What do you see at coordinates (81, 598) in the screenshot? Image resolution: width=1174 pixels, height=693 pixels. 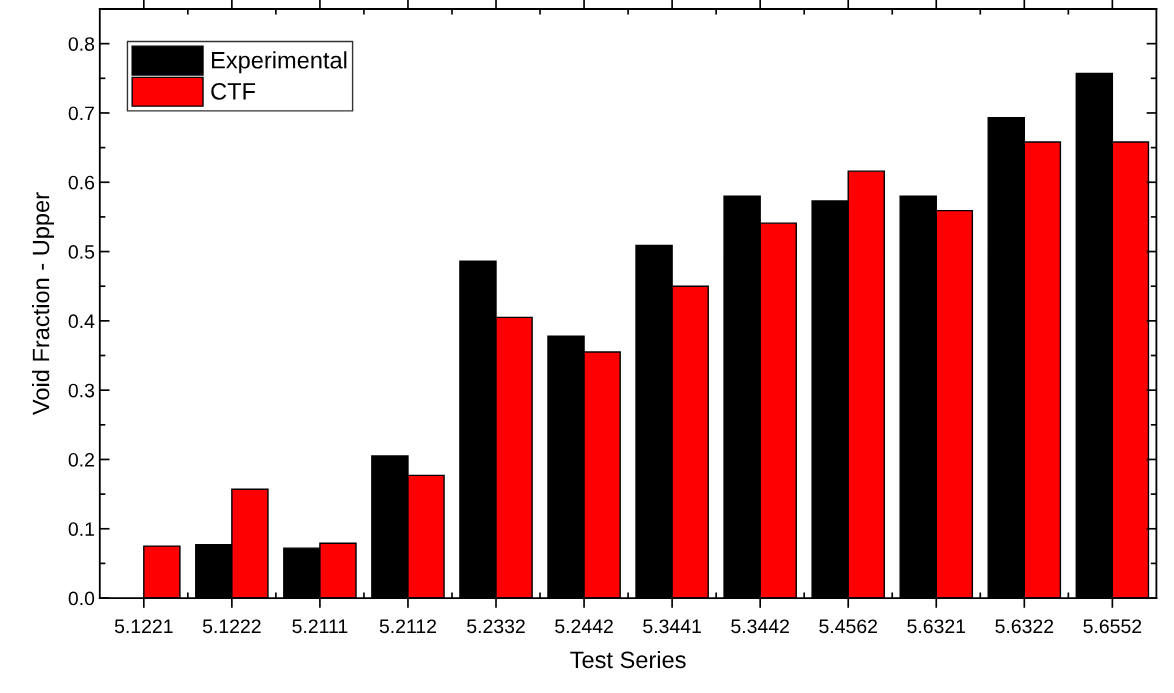 I see `y-tick-label: 0.0` at bounding box center [81, 598].